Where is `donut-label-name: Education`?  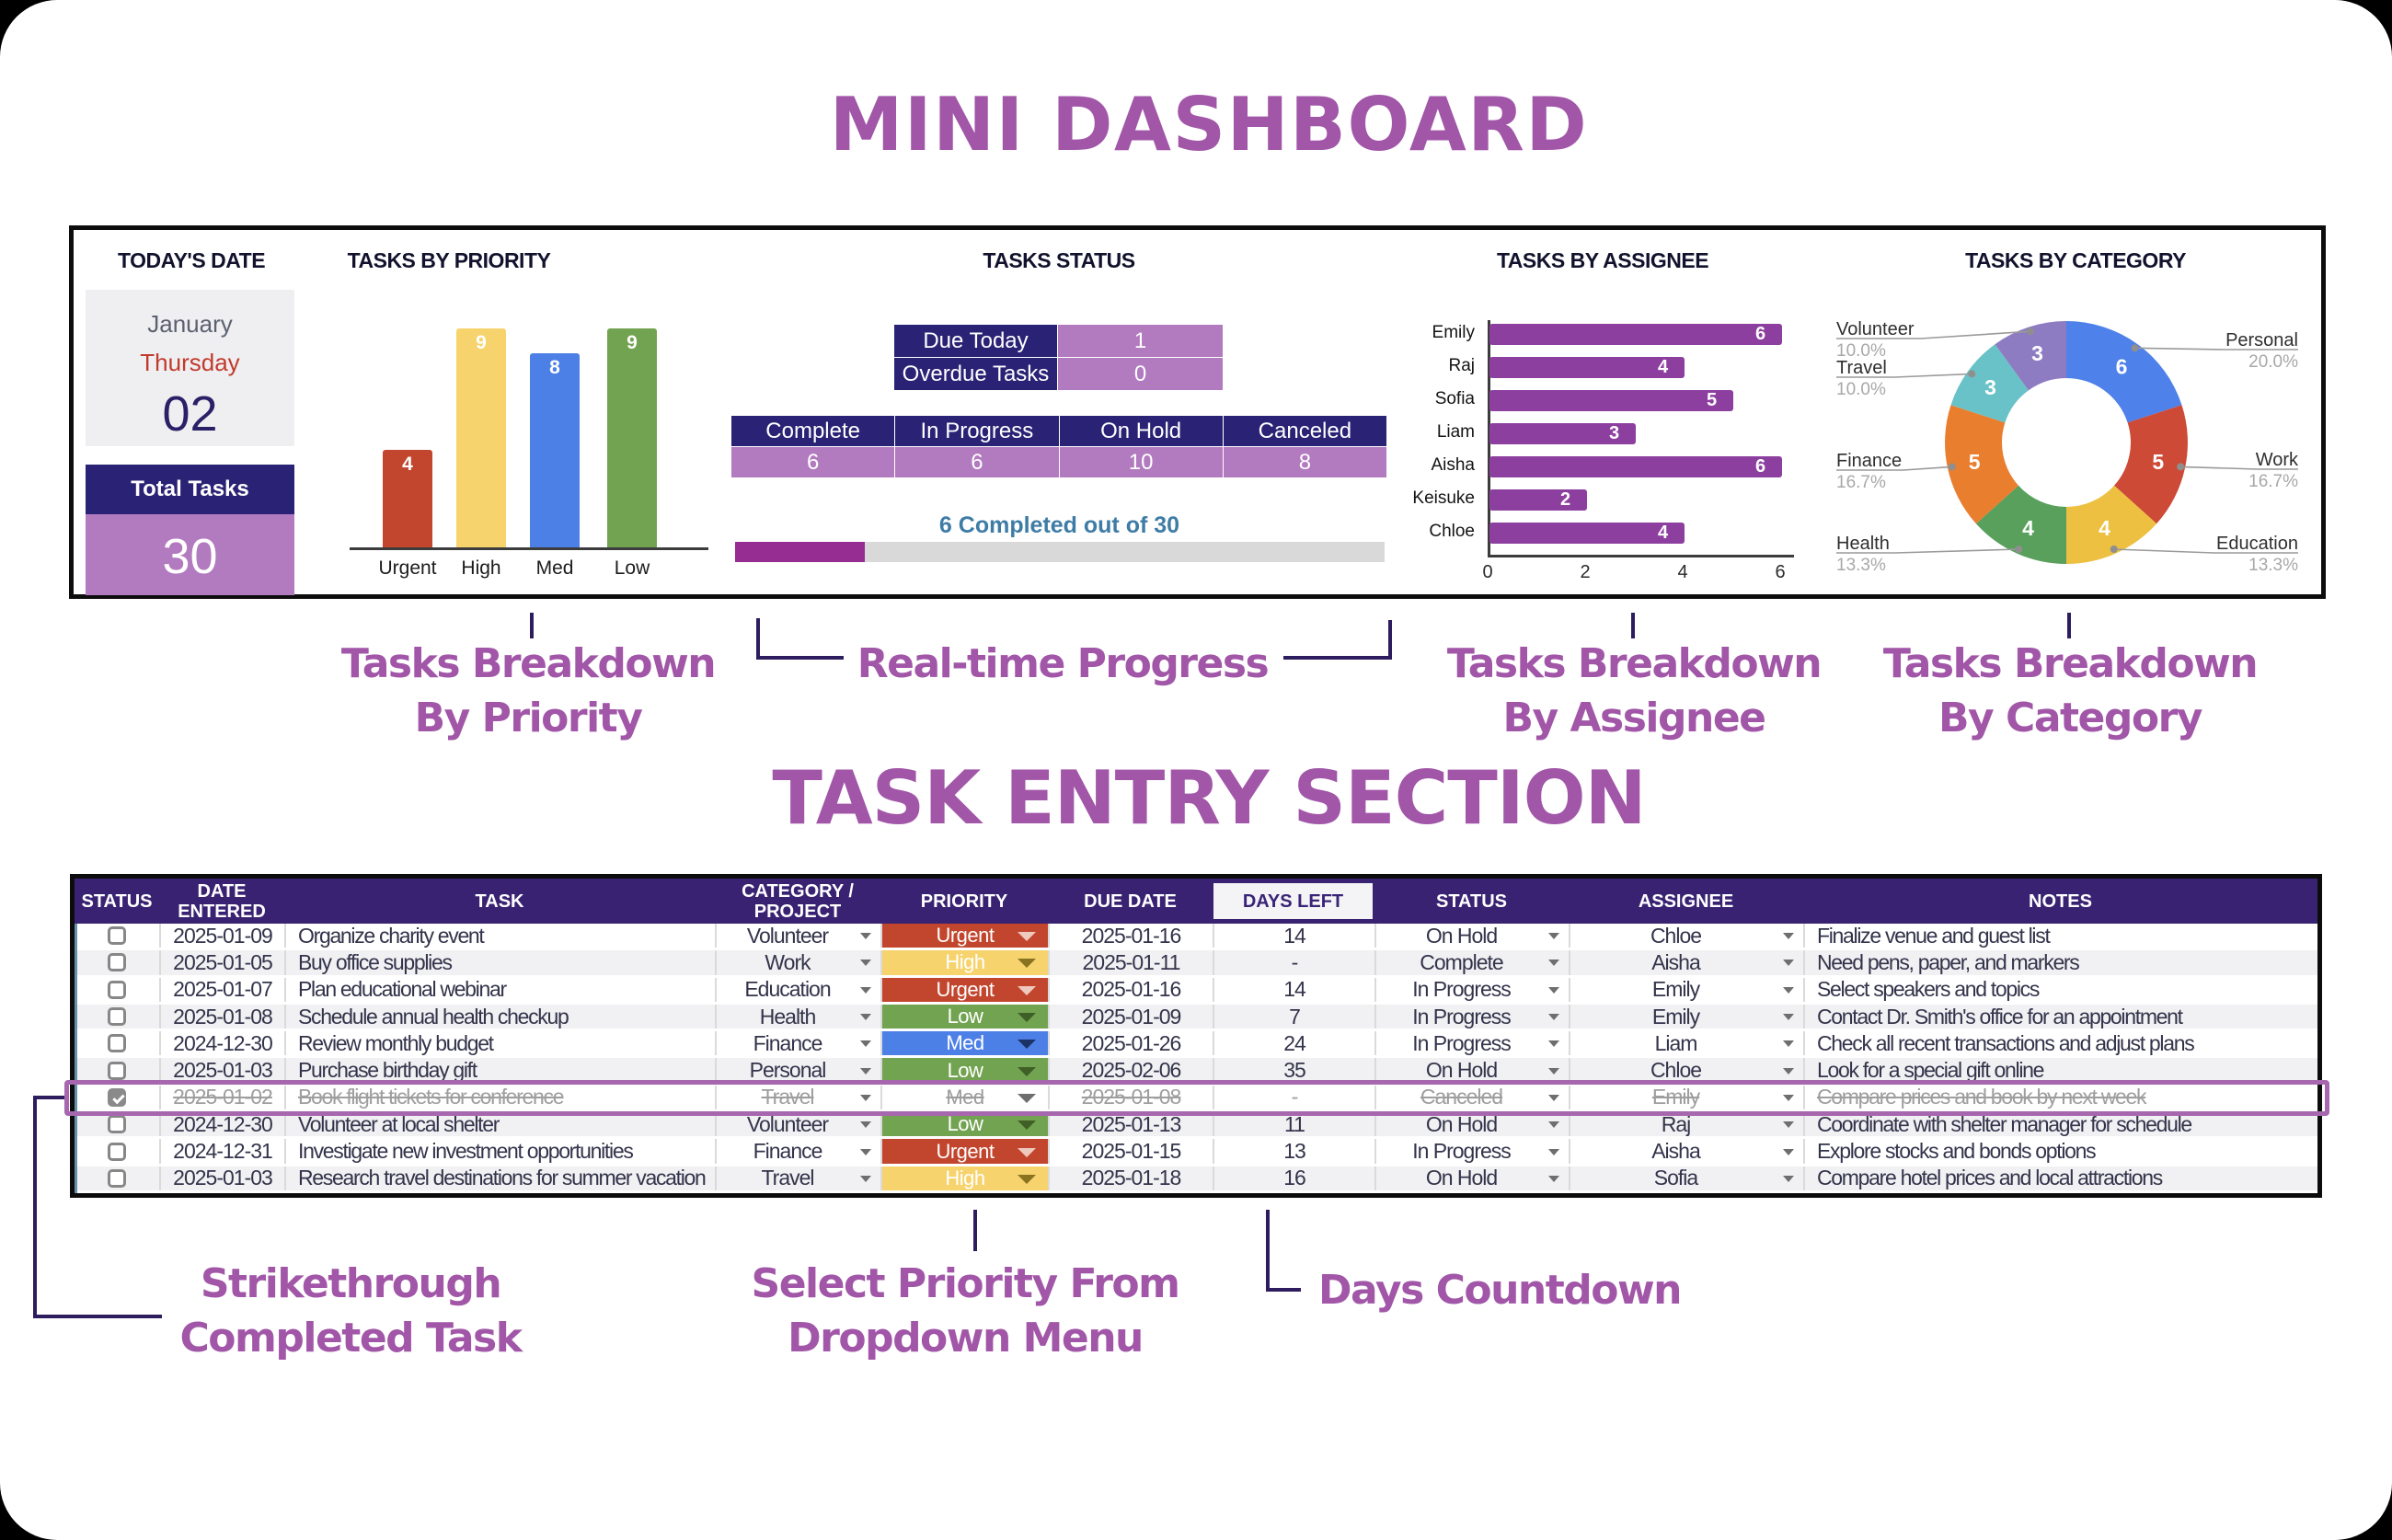 donut-label-name: Education is located at coordinates (2257, 544).